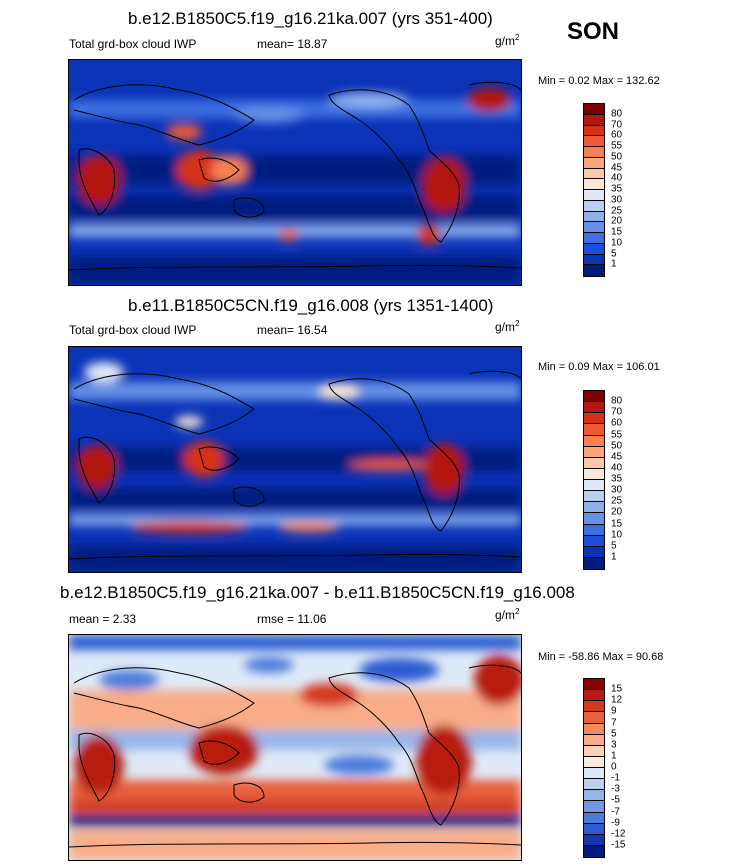  What do you see at coordinates (601, 657) in the screenshot?
I see `min-max-text: Min = -58.86 Max = 90.68` at bounding box center [601, 657].